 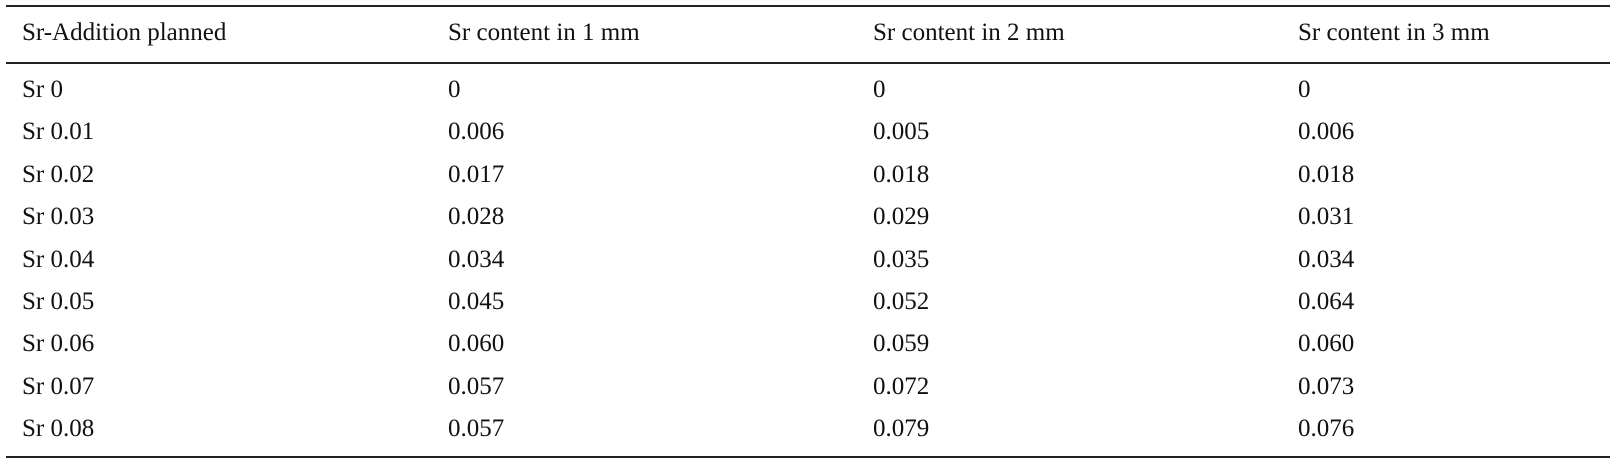 What do you see at coordinates (901, 344) in the screenshot?
I see `table-cell: 0.059` at bounding box center [901, 344].